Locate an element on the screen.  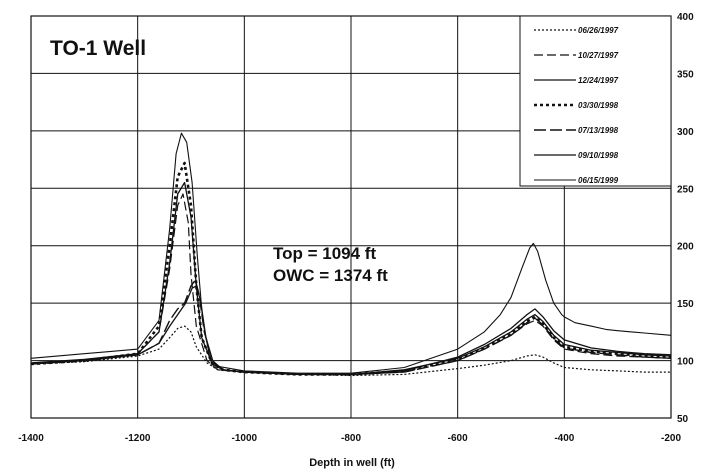
x-tick-label-2: -1000 is located at coordinates (245, 438).